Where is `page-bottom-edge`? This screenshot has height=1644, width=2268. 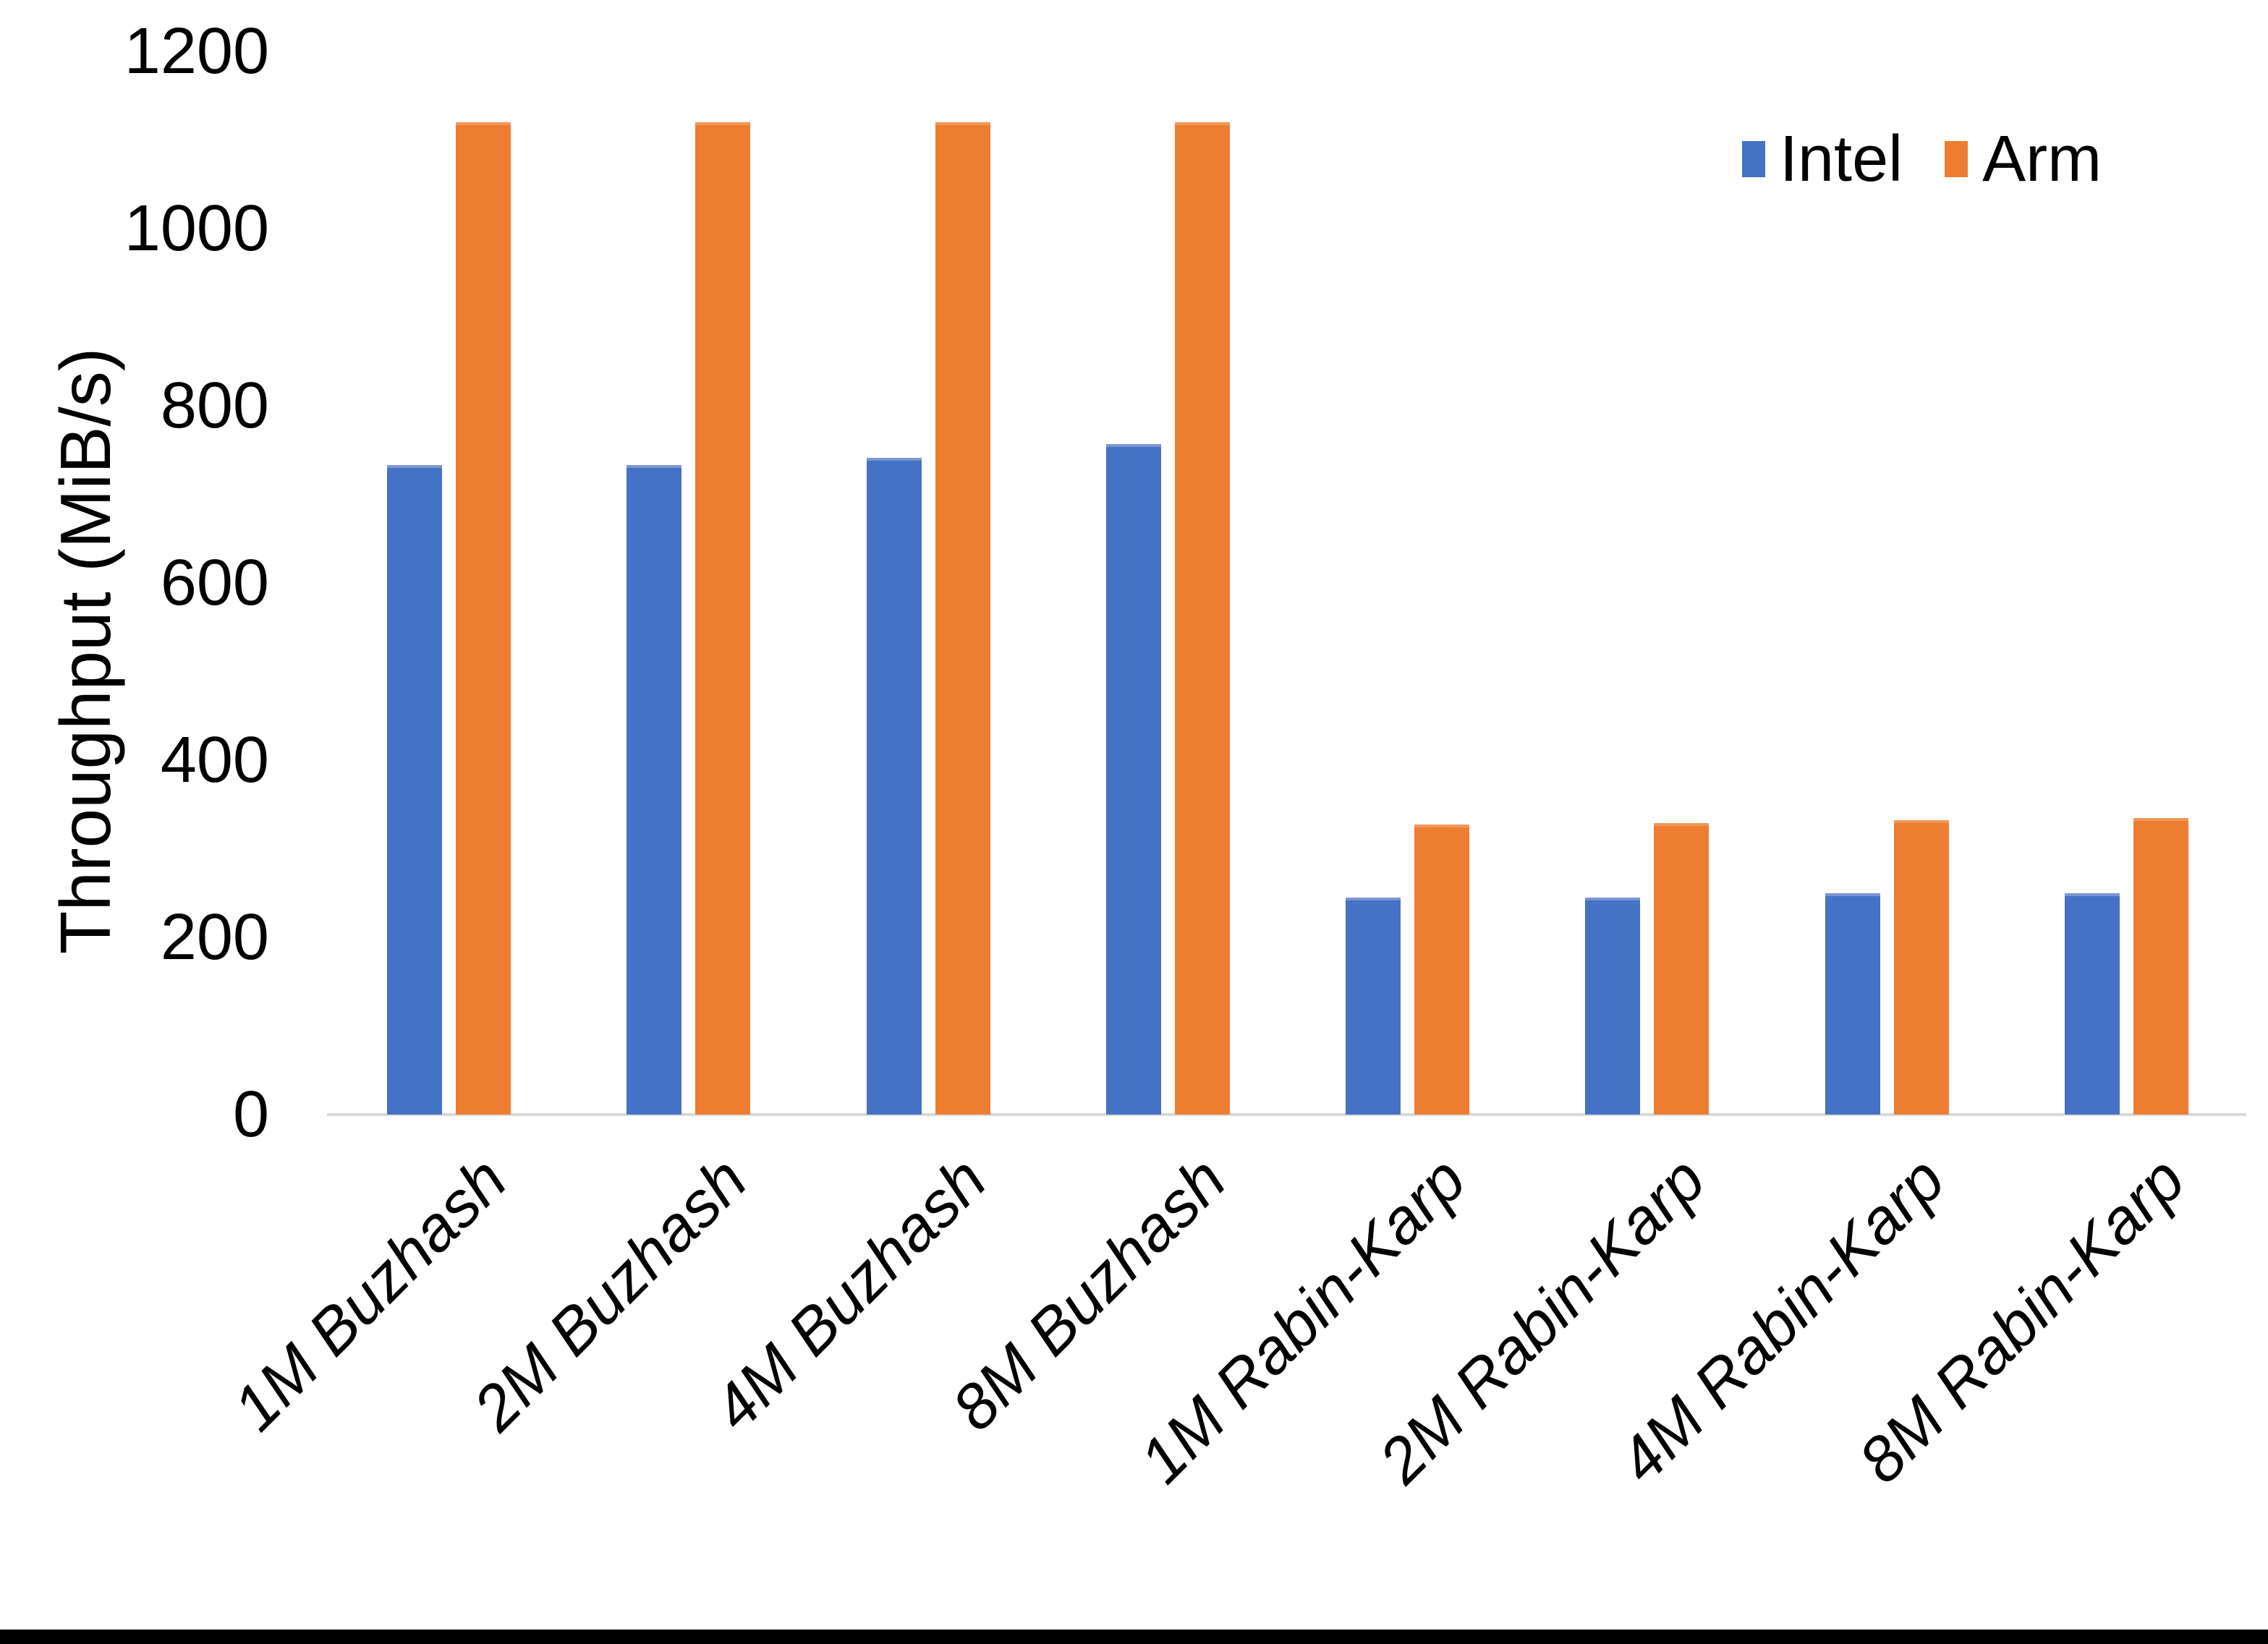 page-bottom-edge is located at coordinates (1134, 1637).